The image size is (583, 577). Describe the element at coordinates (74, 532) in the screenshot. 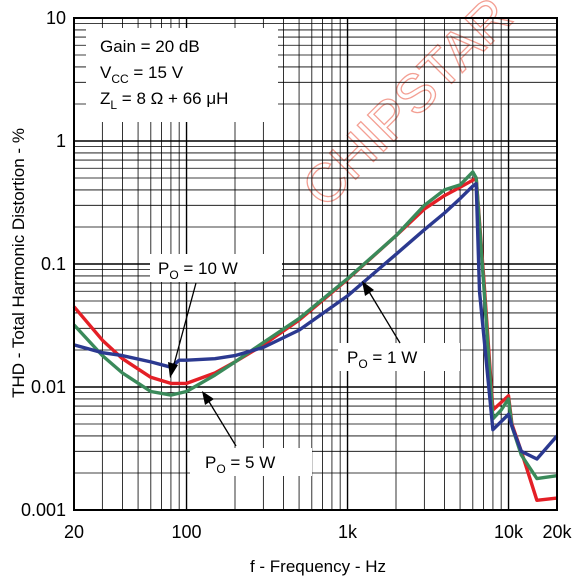

I see `x-tick-label: 20` at that location.